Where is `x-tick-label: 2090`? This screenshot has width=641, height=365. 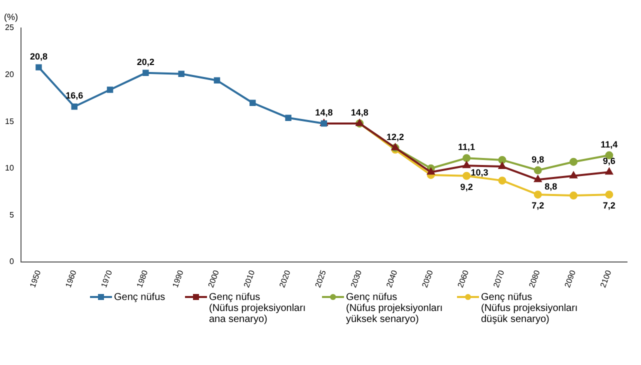 x-tick-label: 2090 is located at coordinates (570, 278).